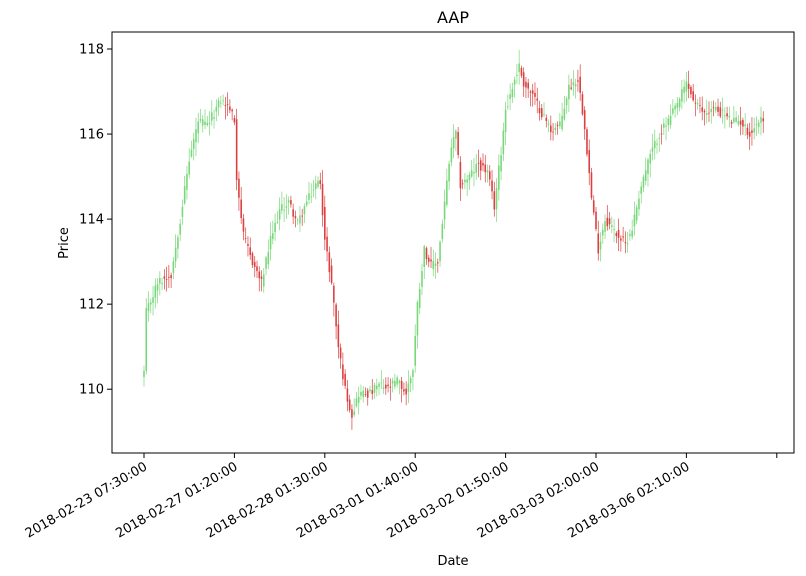 This screenshot has width=806, height=576. What do you see at coordinates (64, 243) in the screenshot?
I see `y-axis-label: Price` at bounding box center [64, 243].